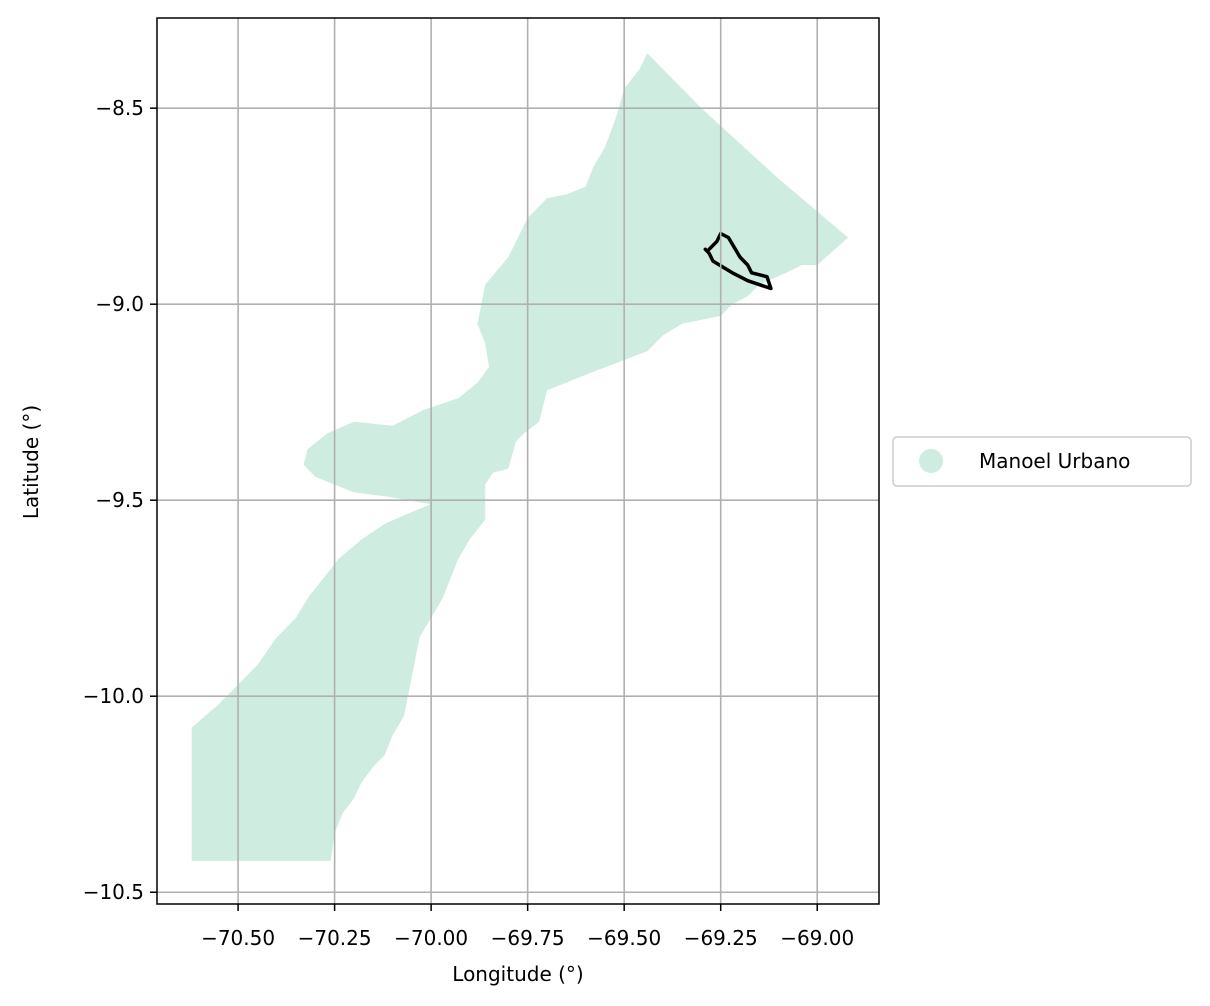  What do you see at coordinates (931, 461) in the screenshot?
I see `legend-marker-manoel-urbano` at bounding box center [931, 461].